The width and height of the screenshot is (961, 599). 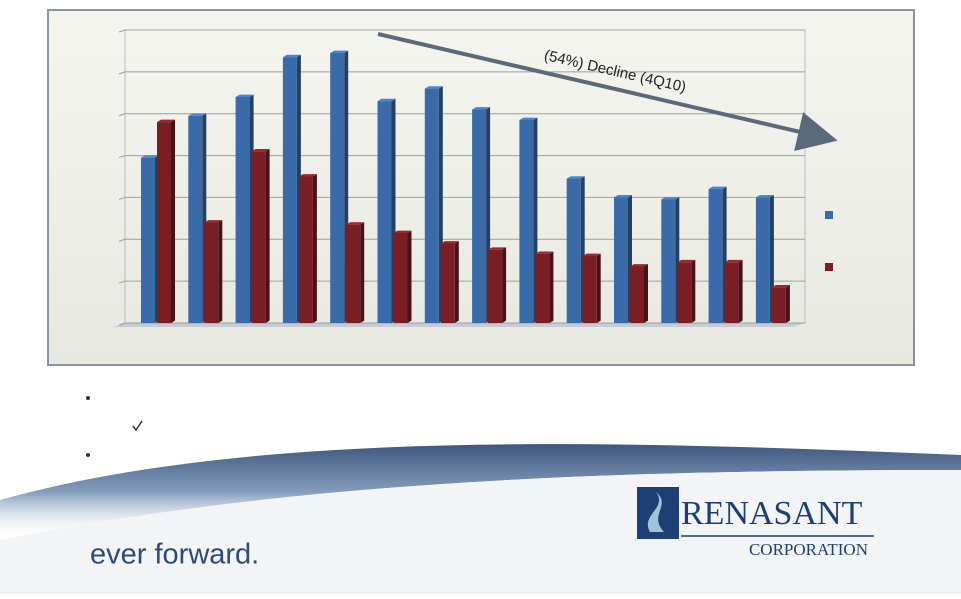 I want to click on floor, so click(x=459, y=325).